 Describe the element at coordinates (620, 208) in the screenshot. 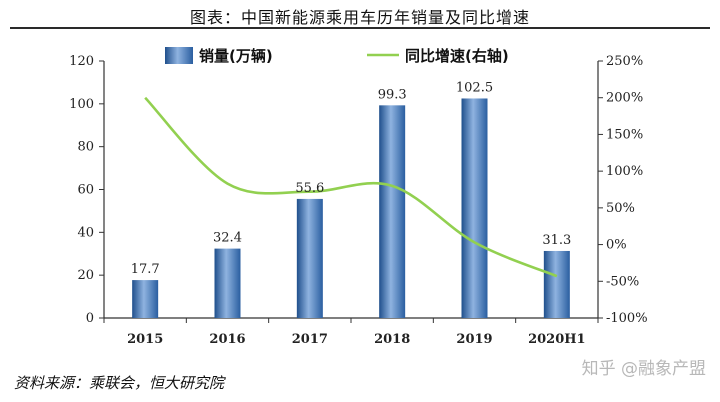

I see `right-tick-label: 50%` at that location.